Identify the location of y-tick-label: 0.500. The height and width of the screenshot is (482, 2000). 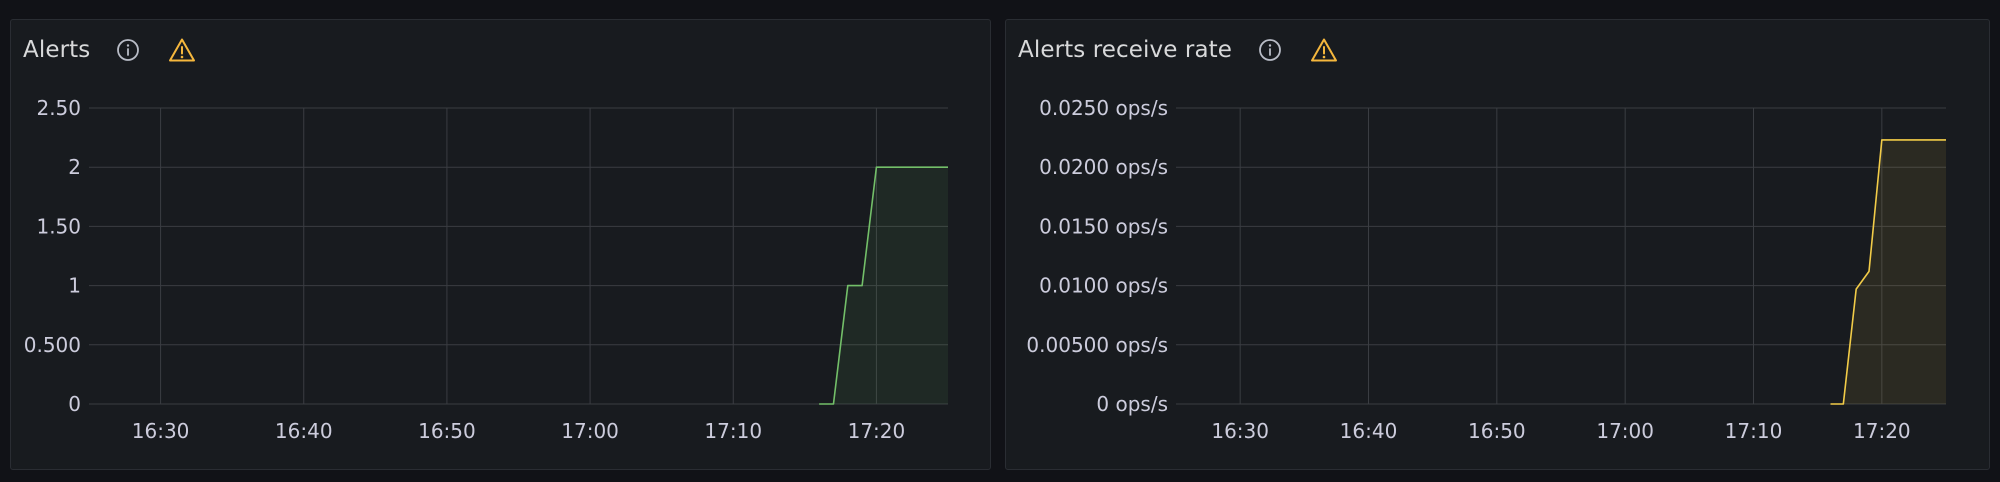
(52, 345).